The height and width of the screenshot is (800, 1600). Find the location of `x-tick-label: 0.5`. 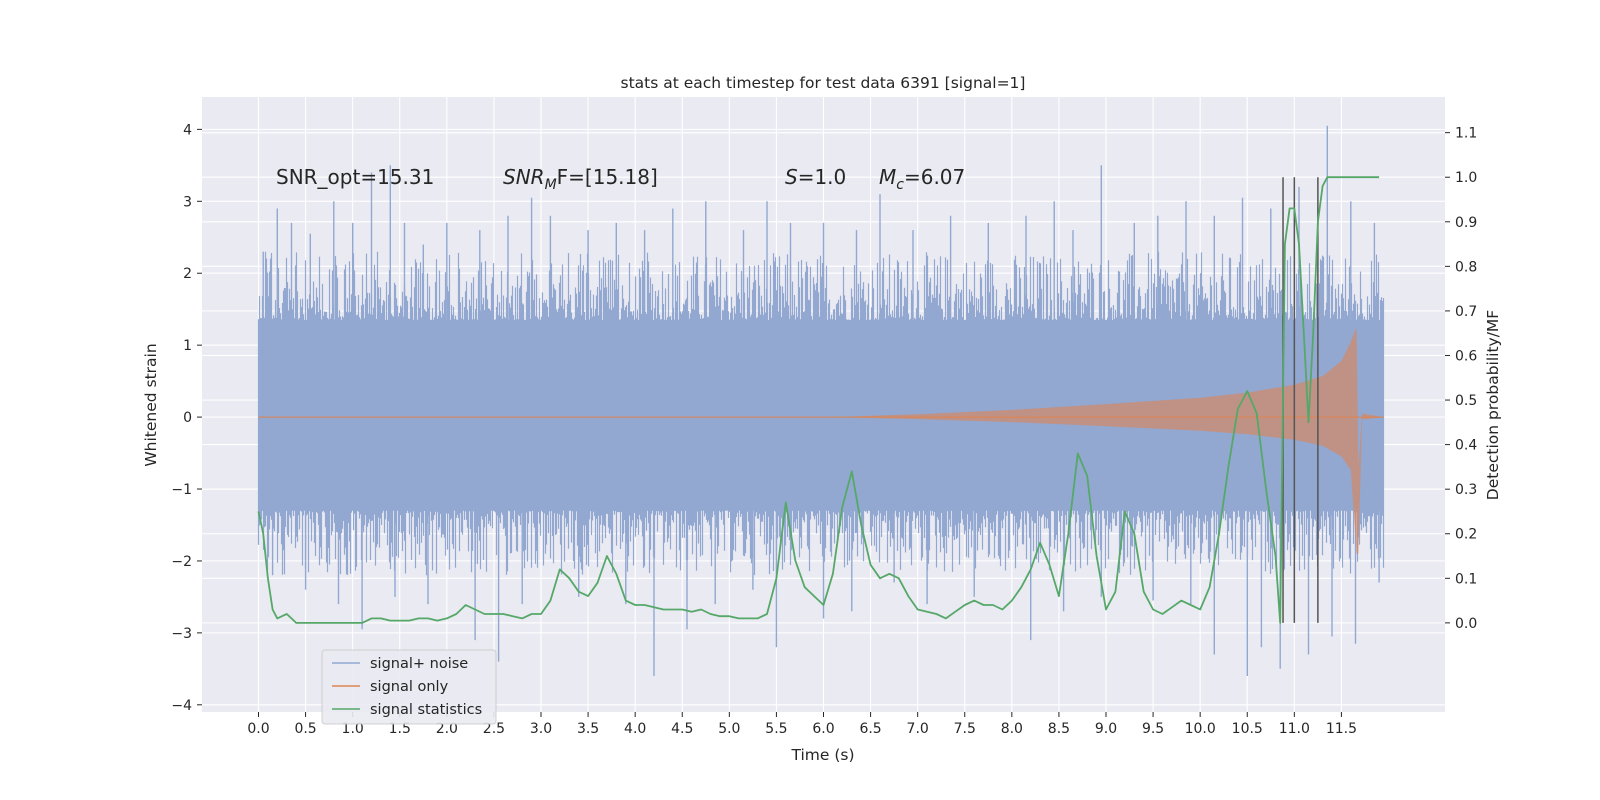

x-tick-label: 0.5 is located at coordinates (305, 729).